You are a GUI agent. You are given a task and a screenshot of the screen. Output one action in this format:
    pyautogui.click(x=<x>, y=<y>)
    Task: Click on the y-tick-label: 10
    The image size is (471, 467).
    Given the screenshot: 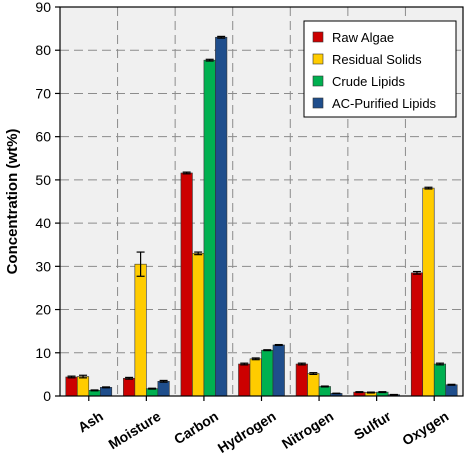 What is the action you would take?
    pyautogui.click(x=43, y=353)
    